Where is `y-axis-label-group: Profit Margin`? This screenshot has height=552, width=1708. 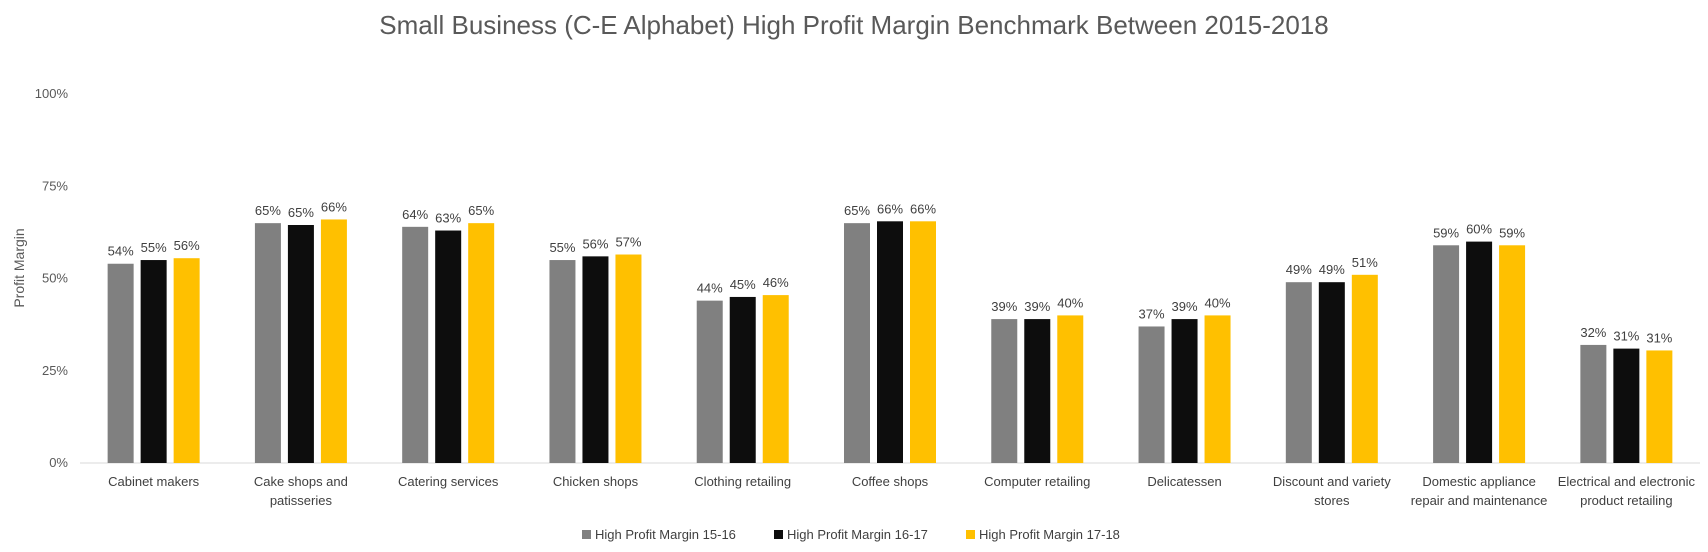
y-axis-label-group: Profit Margin is located at coordinates (19, 267).